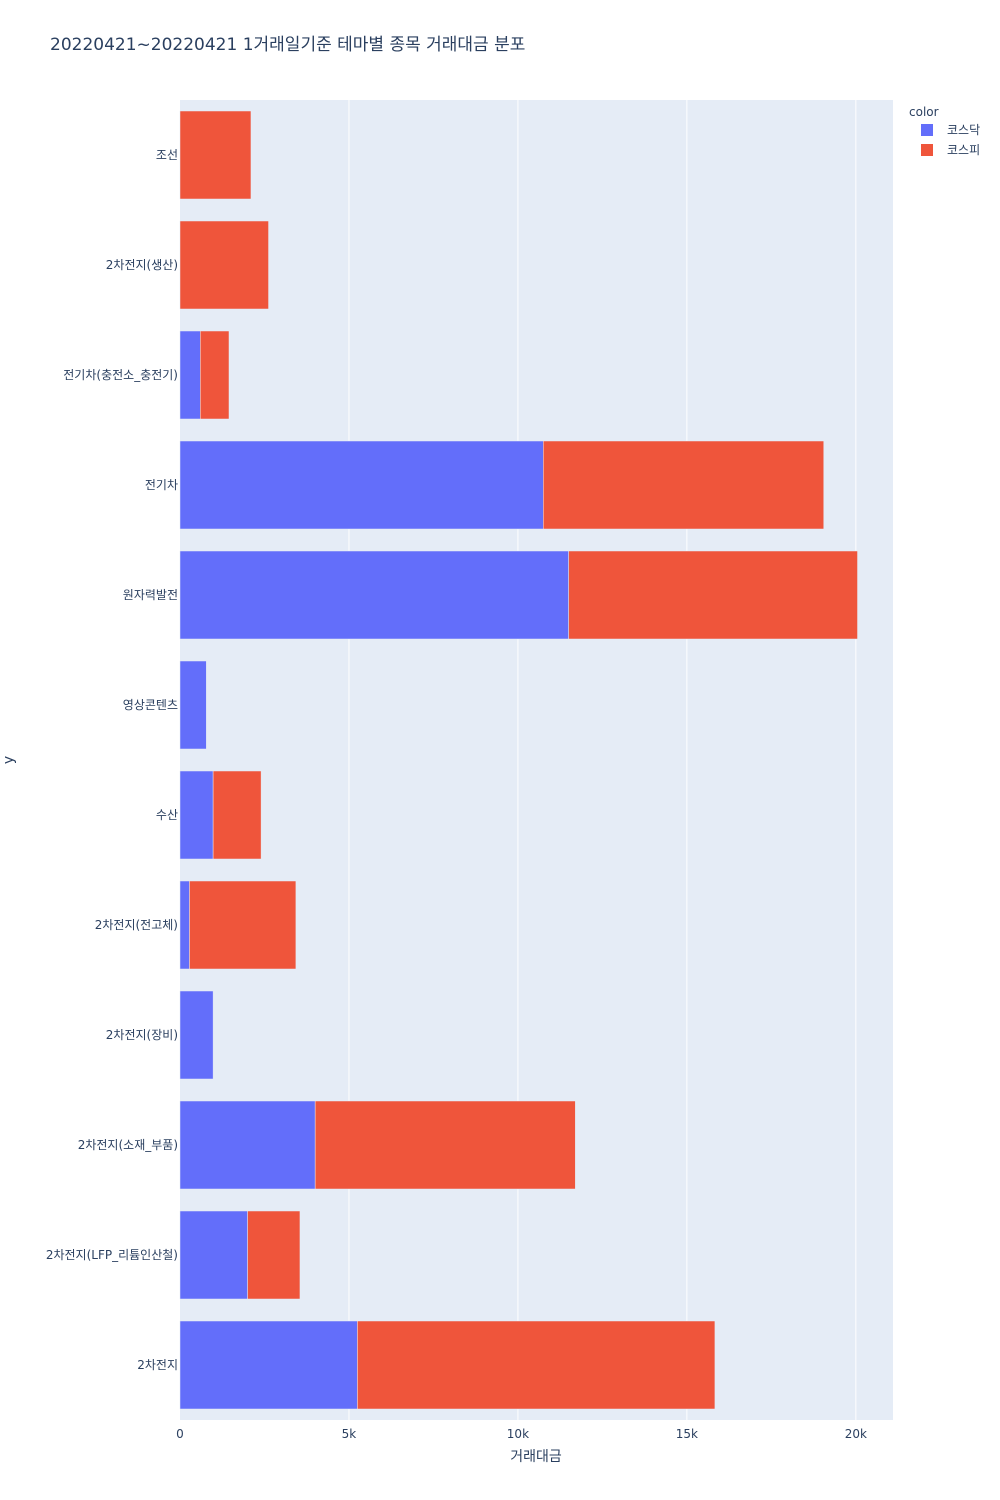 The width and height of the screenshot is (1000, 1500). I want to click on y-axis-title: y, so click(9, 760).